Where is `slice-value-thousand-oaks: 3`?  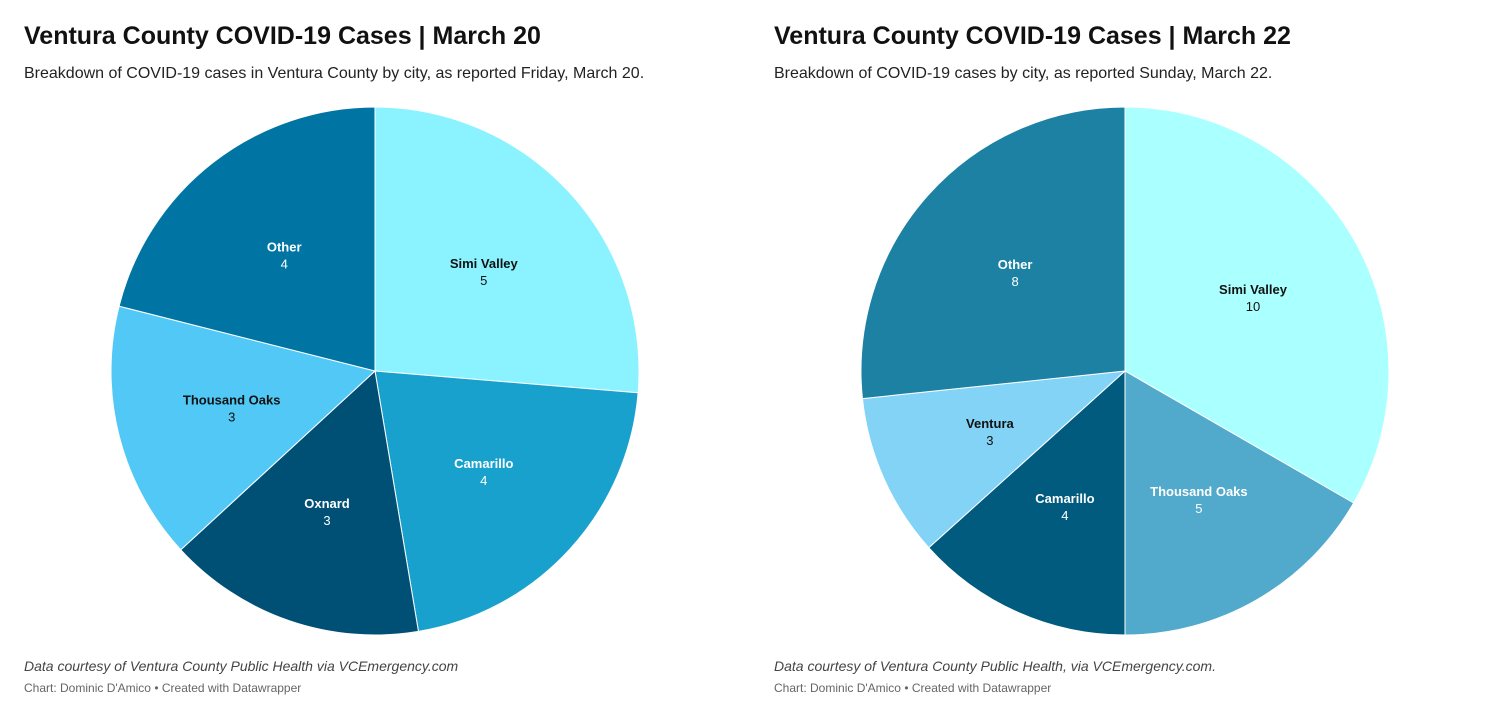 slice-value-thousand-oaks: 3 is located at coordinates (231, 416).